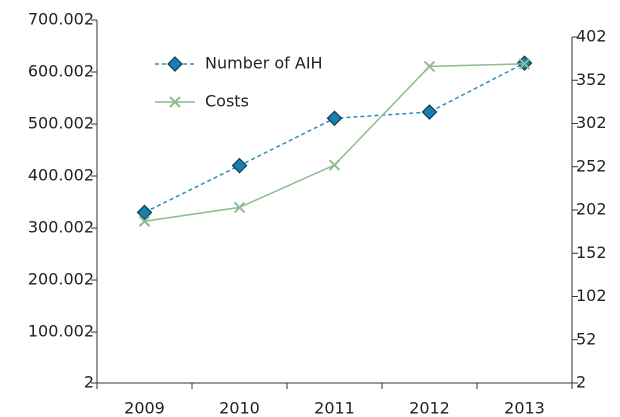  What do you see at coordinates (61, 279) in the screenshot?
I see `y-tick-label: 200.002` at bounding box center [61, 279].